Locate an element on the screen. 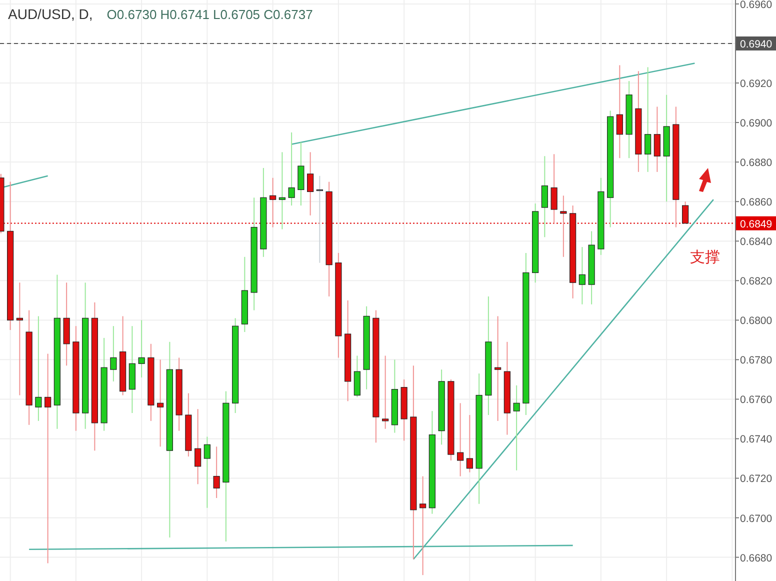  annotation: 支撑 is located at coordinates (705, 257).